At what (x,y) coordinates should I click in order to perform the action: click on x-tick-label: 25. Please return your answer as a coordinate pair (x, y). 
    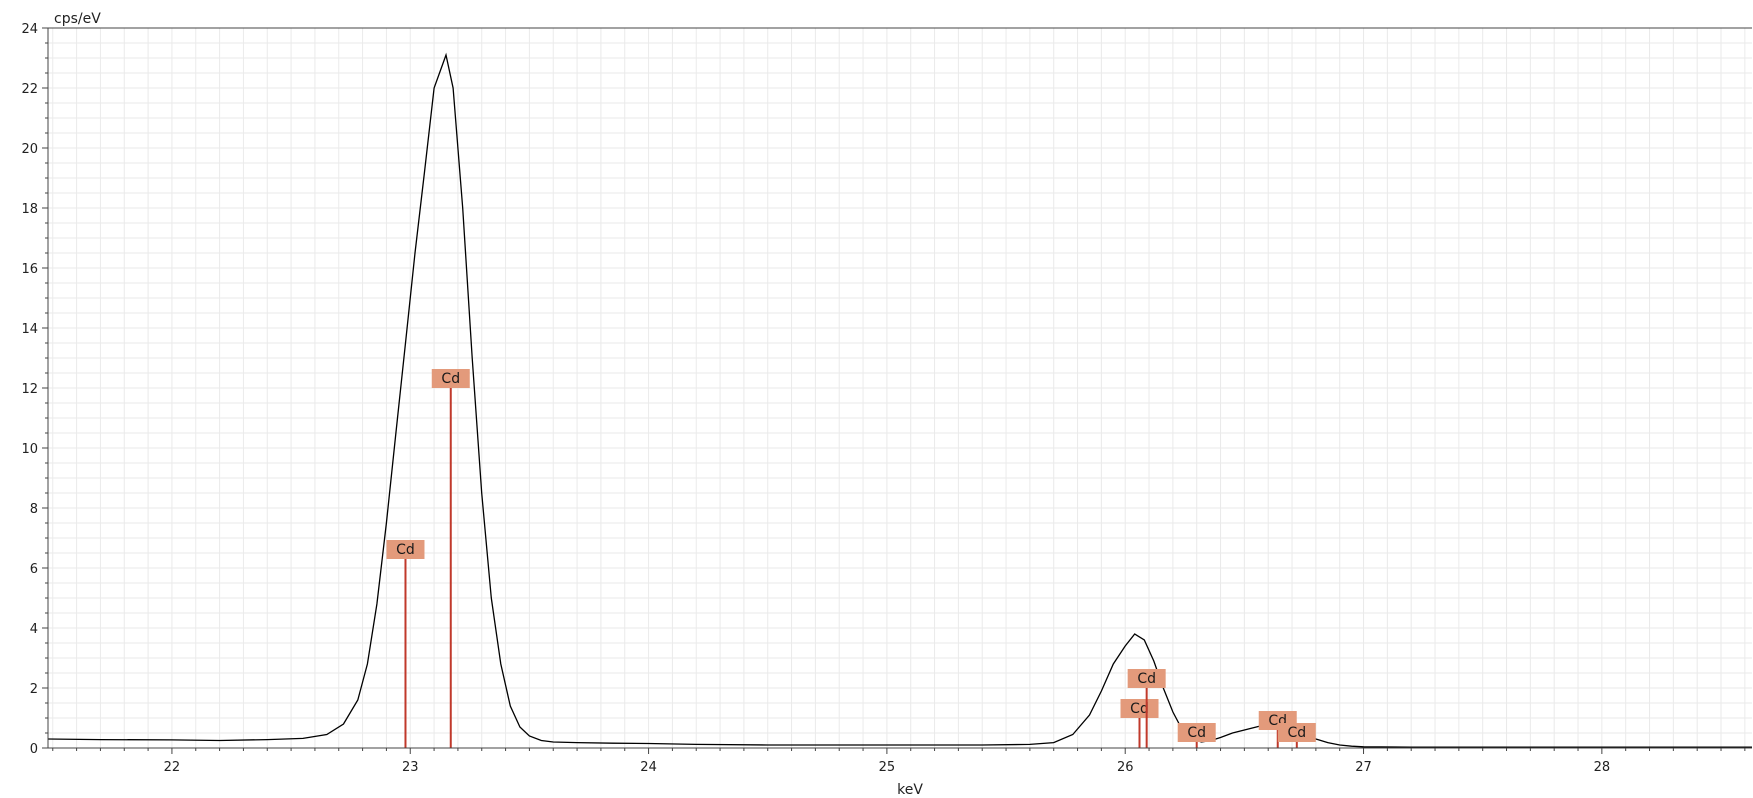
    Looking at the image, I should click on (887, 767).